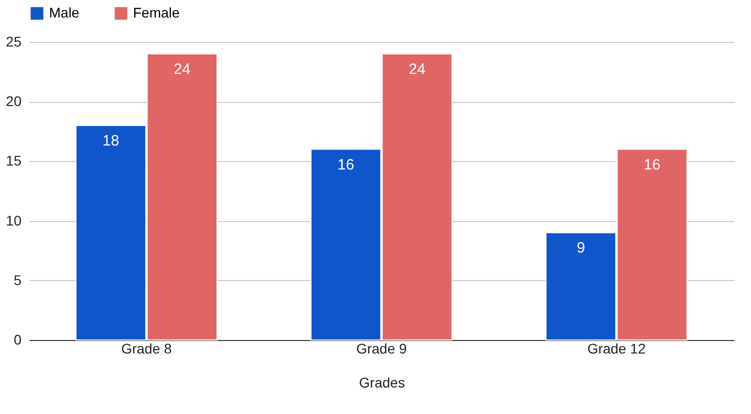  I want to click on legend-label: Female, so click(156, 12).